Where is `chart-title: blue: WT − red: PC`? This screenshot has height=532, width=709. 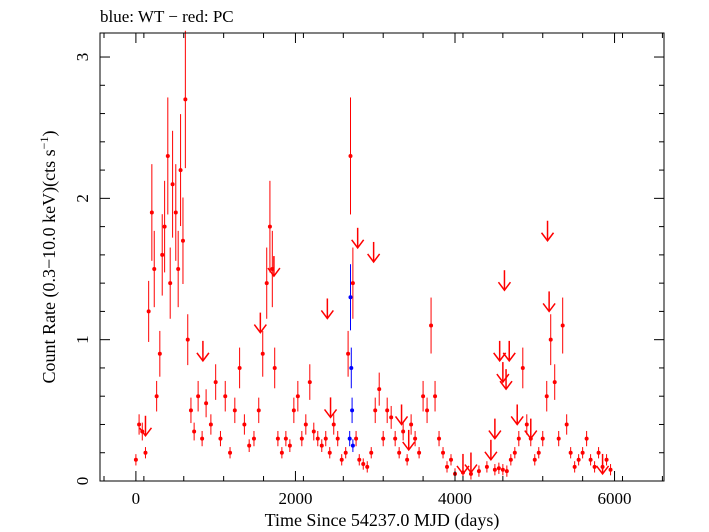
chart-title: blue: WT − red: PC is located at coordinates (167, 16).